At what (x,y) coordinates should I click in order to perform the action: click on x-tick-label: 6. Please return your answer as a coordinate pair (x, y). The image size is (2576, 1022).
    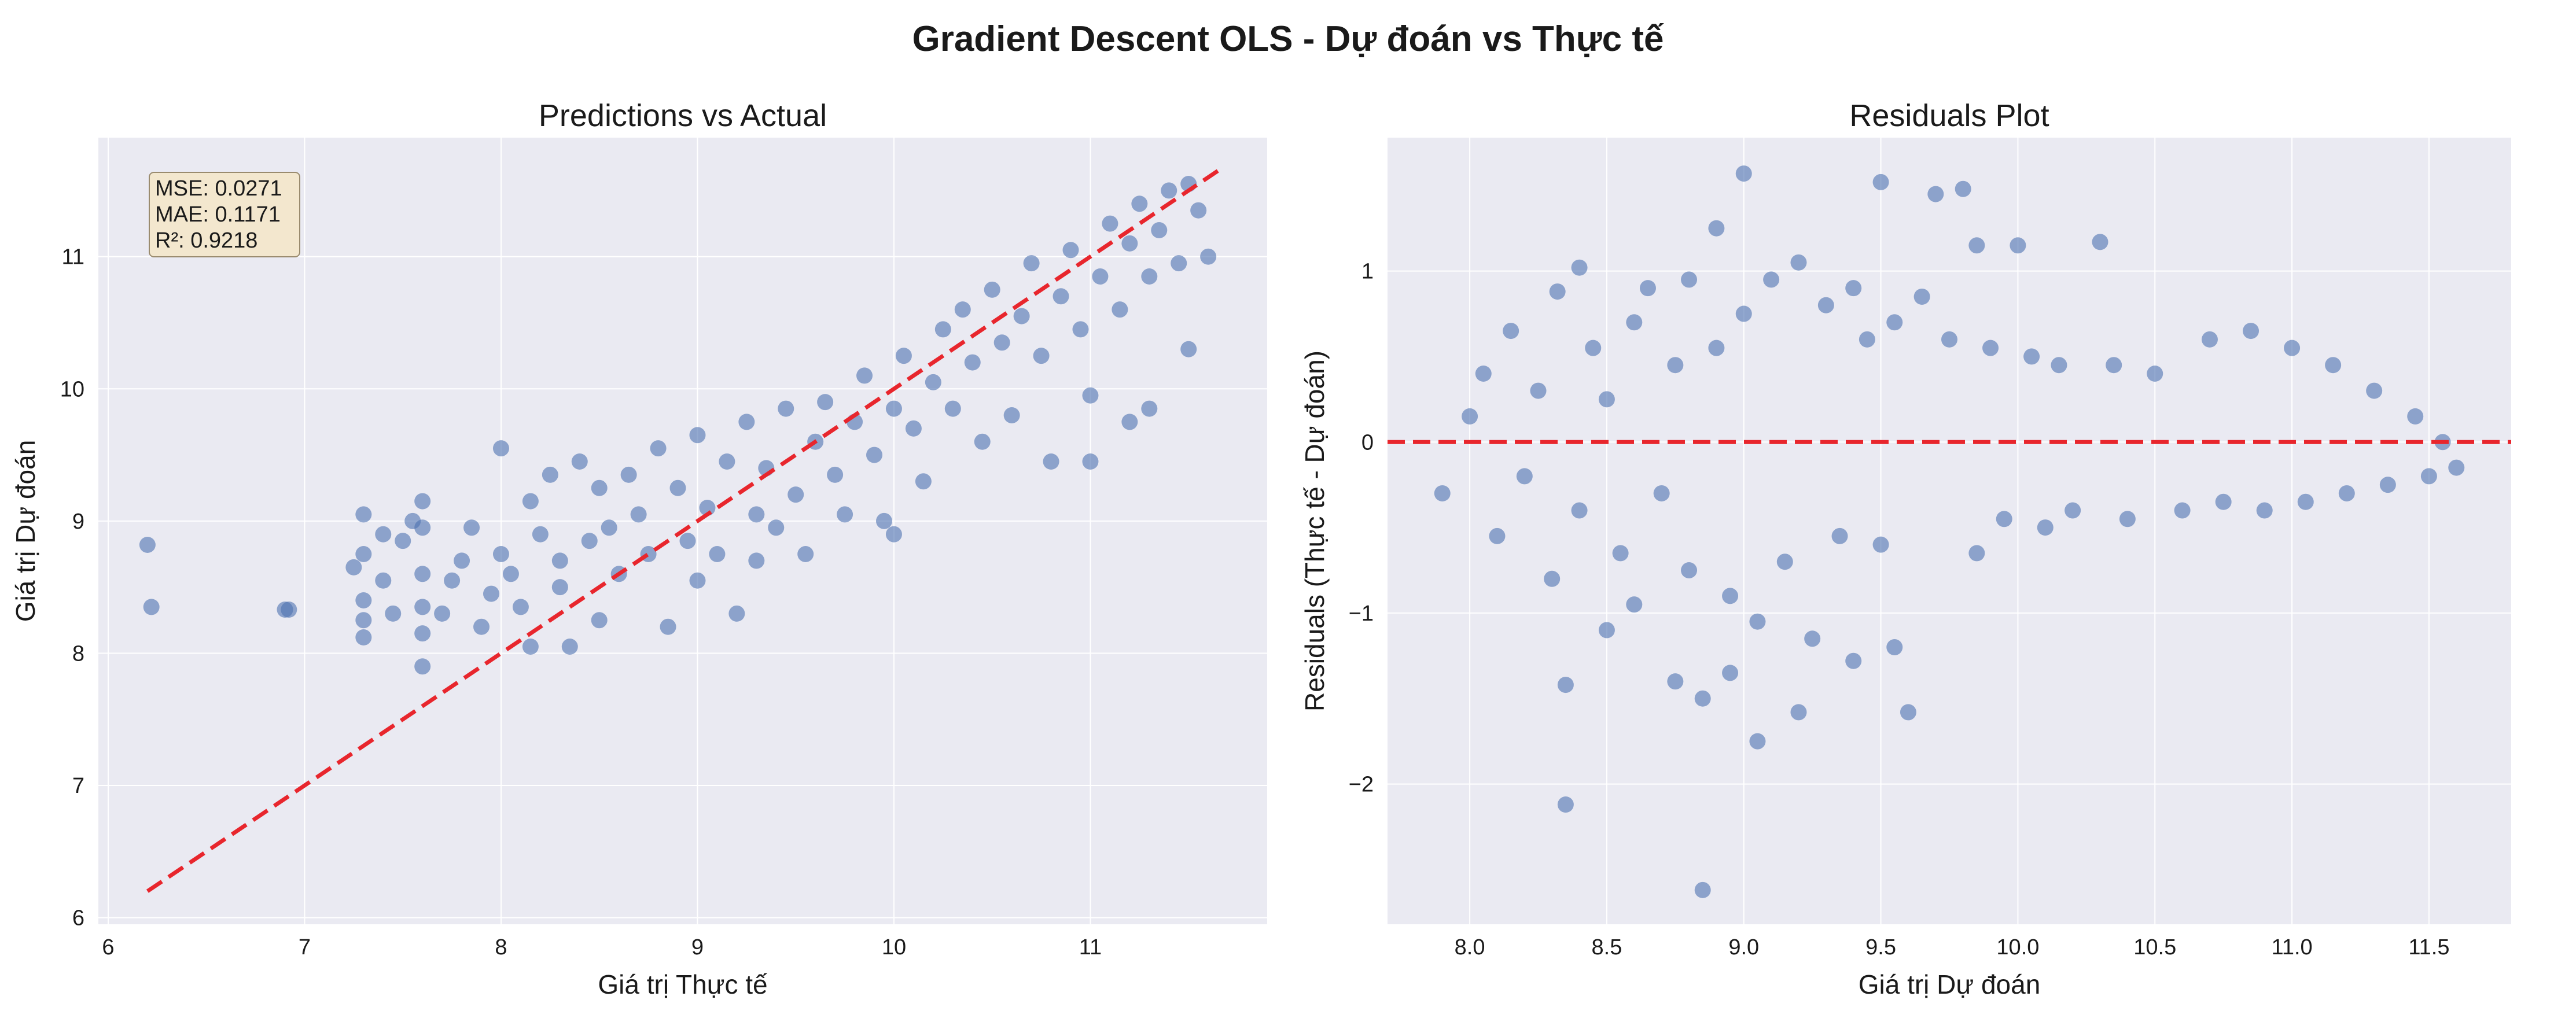
    Looking at the image, I should click on (108, 947).